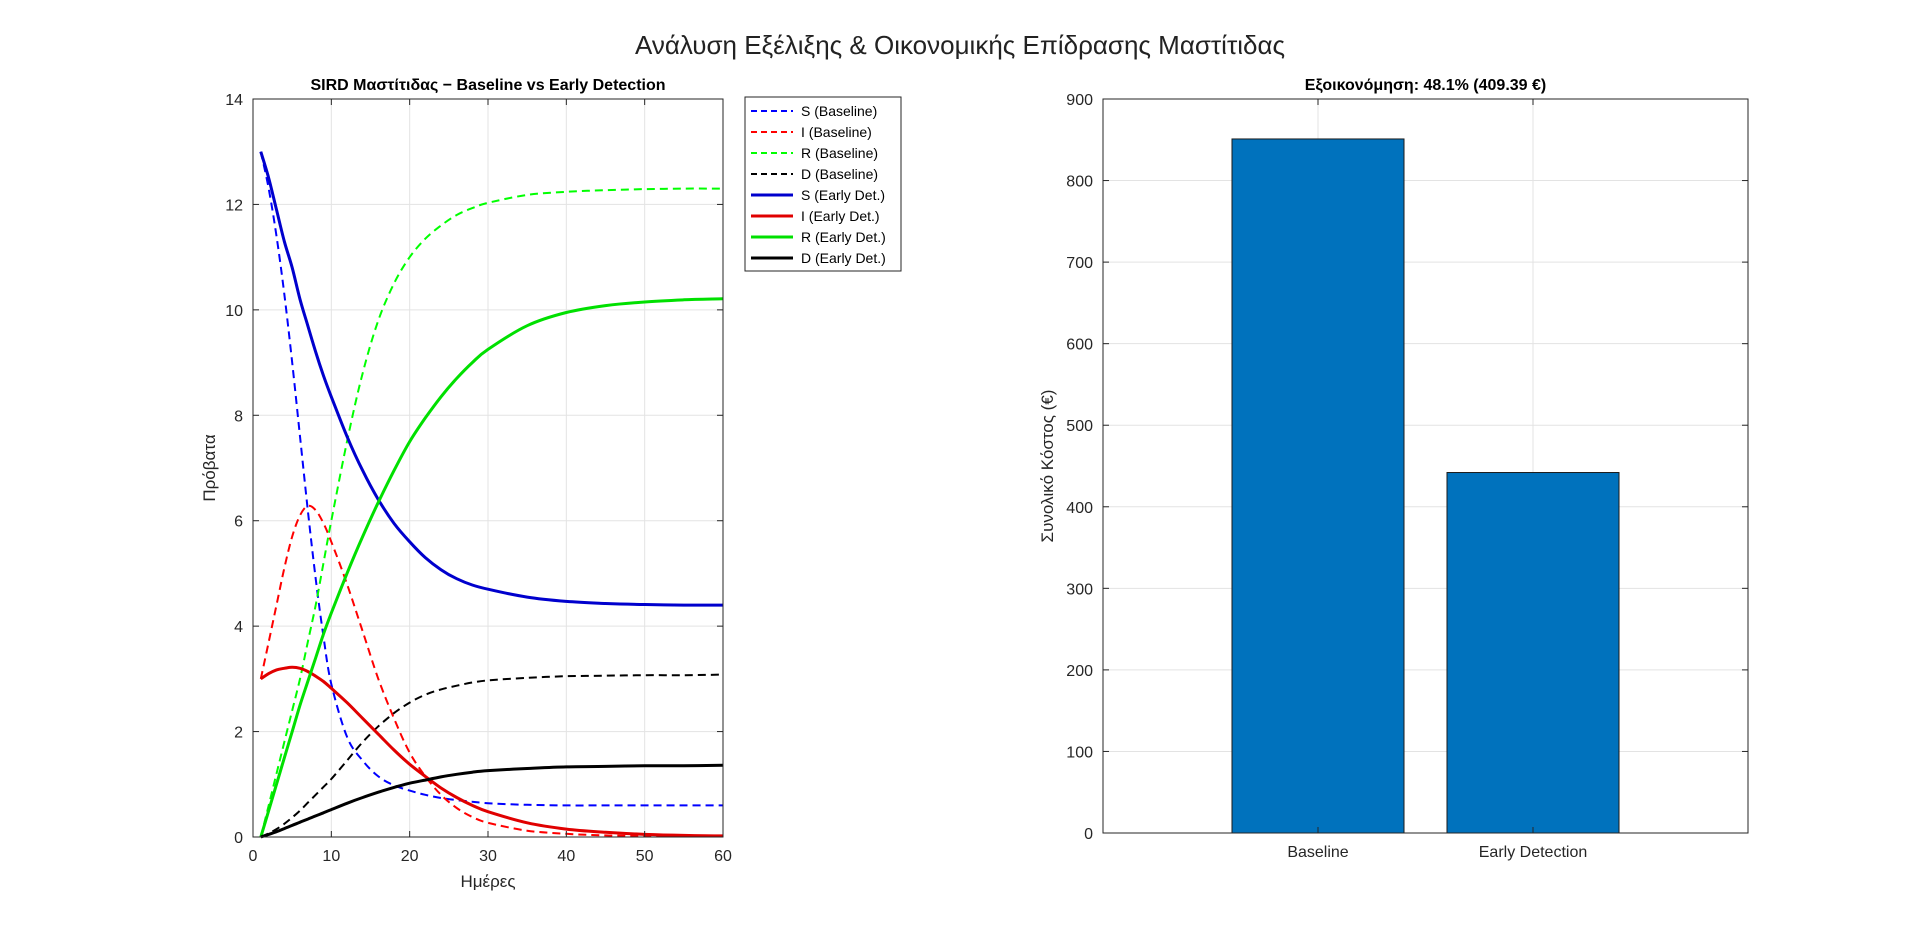 The height and width of the screenshot is (926, 1920). What do you see at coordinates (843, 195) in the screenshot?
I see `legend-label: S (Early Det.)` at bounding box center [843, 195].